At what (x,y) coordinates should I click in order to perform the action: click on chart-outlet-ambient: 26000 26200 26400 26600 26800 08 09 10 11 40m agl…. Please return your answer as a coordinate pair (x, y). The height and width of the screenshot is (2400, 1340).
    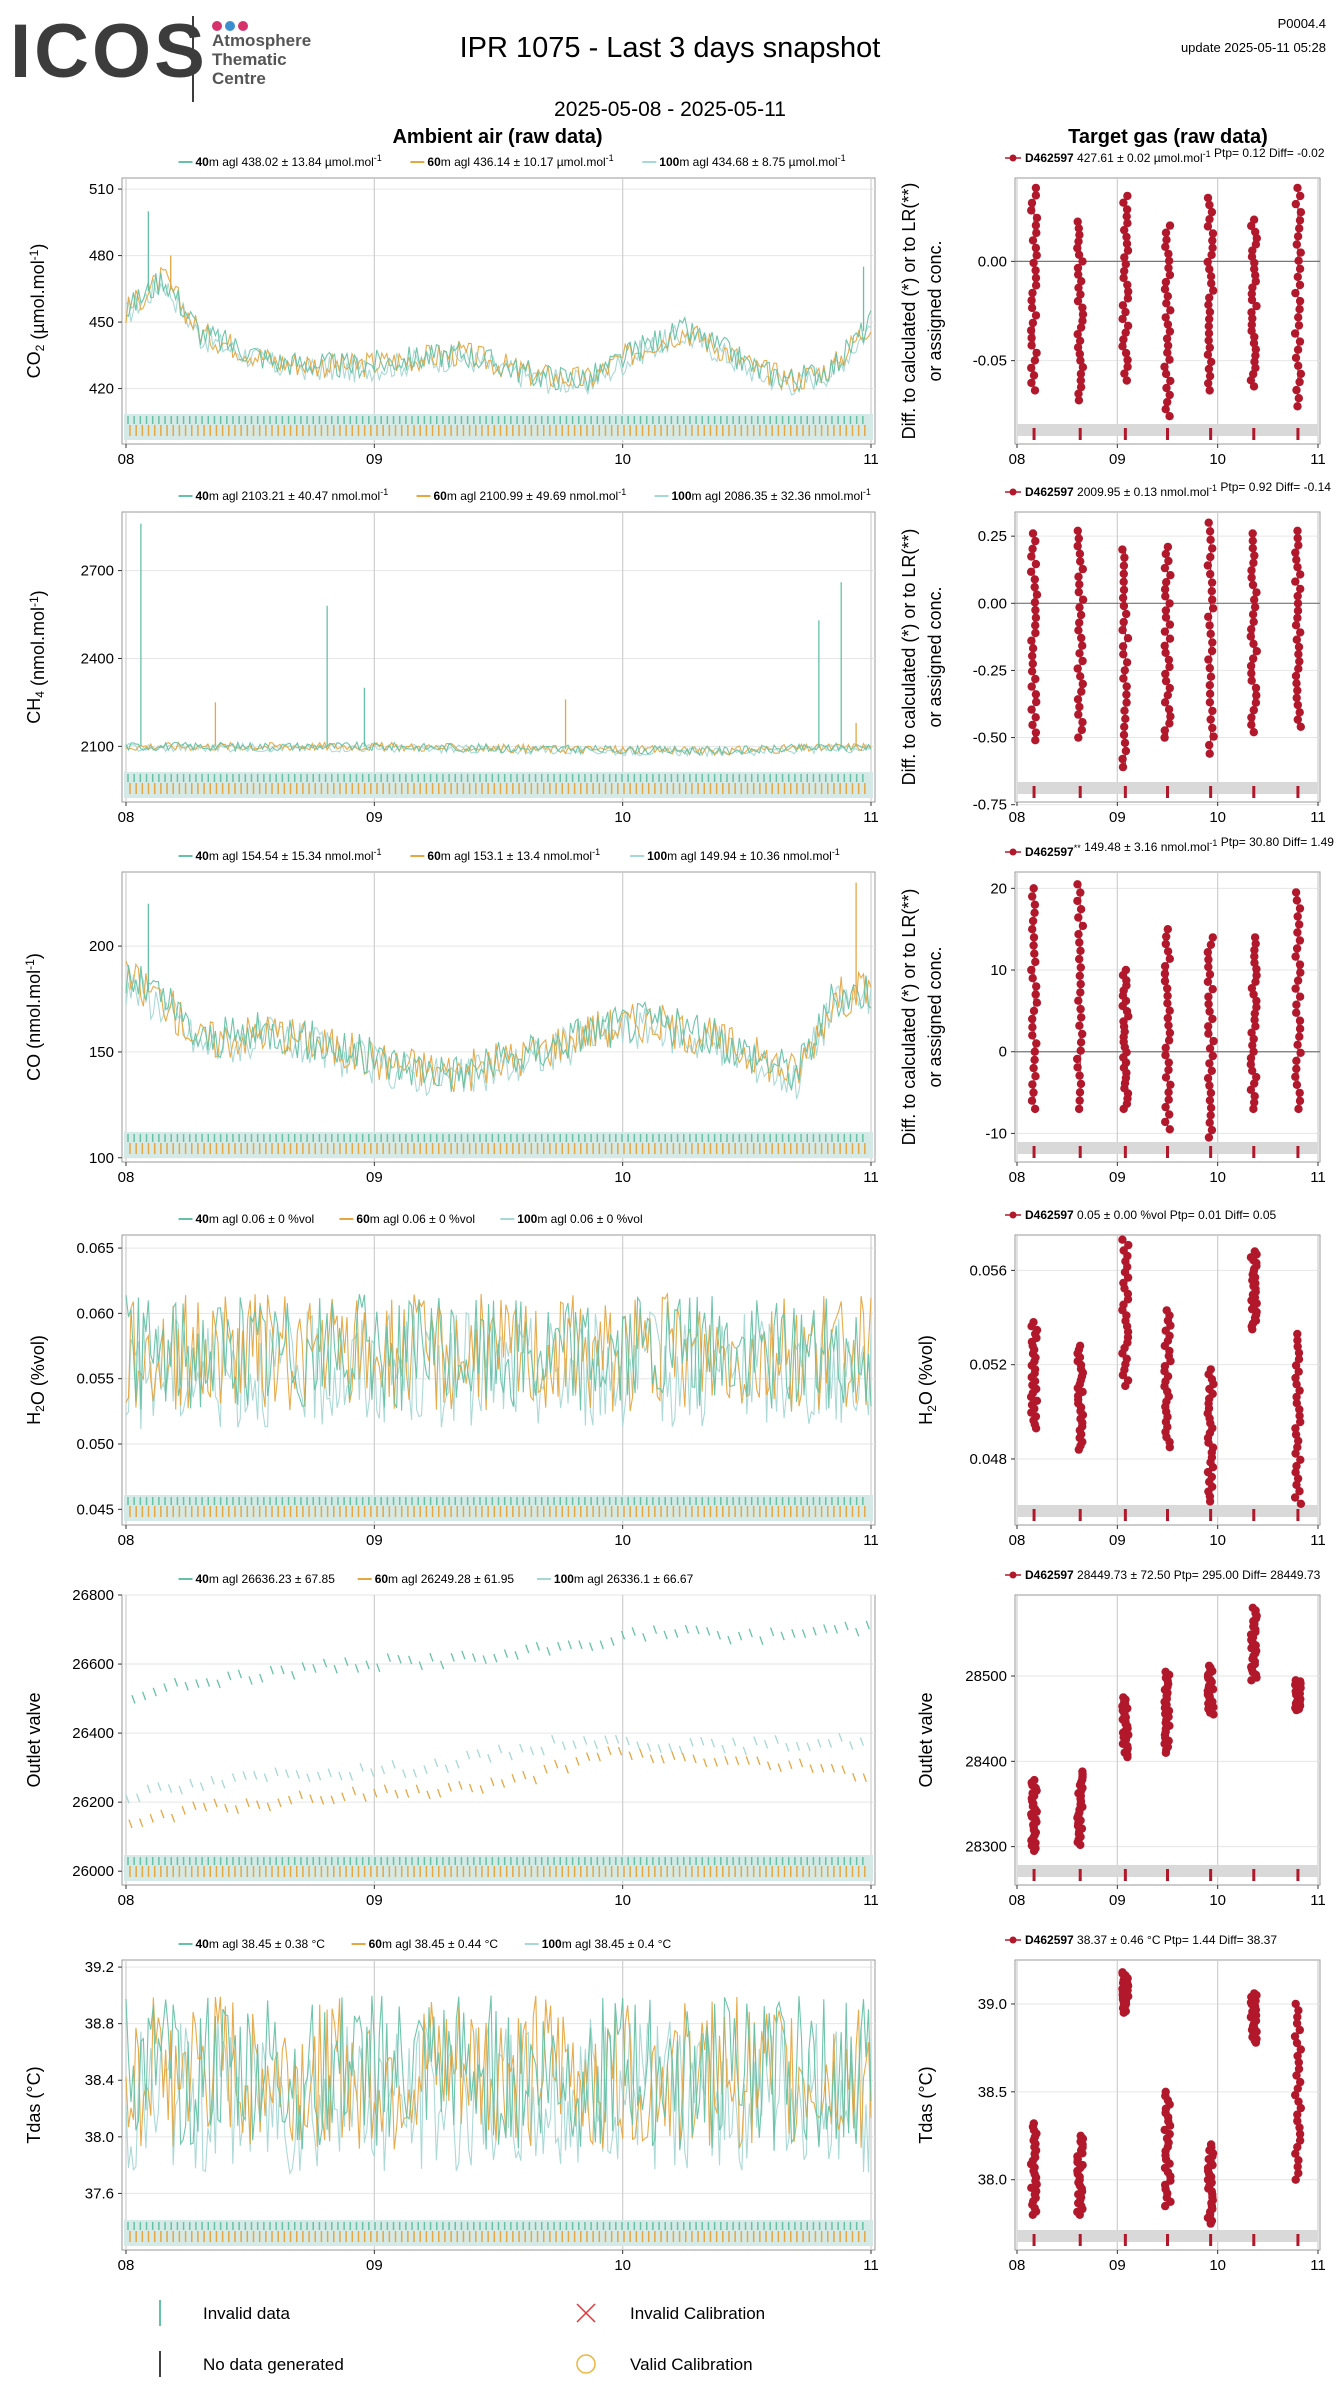
    Looking at the image, I should click on (451, 1740).